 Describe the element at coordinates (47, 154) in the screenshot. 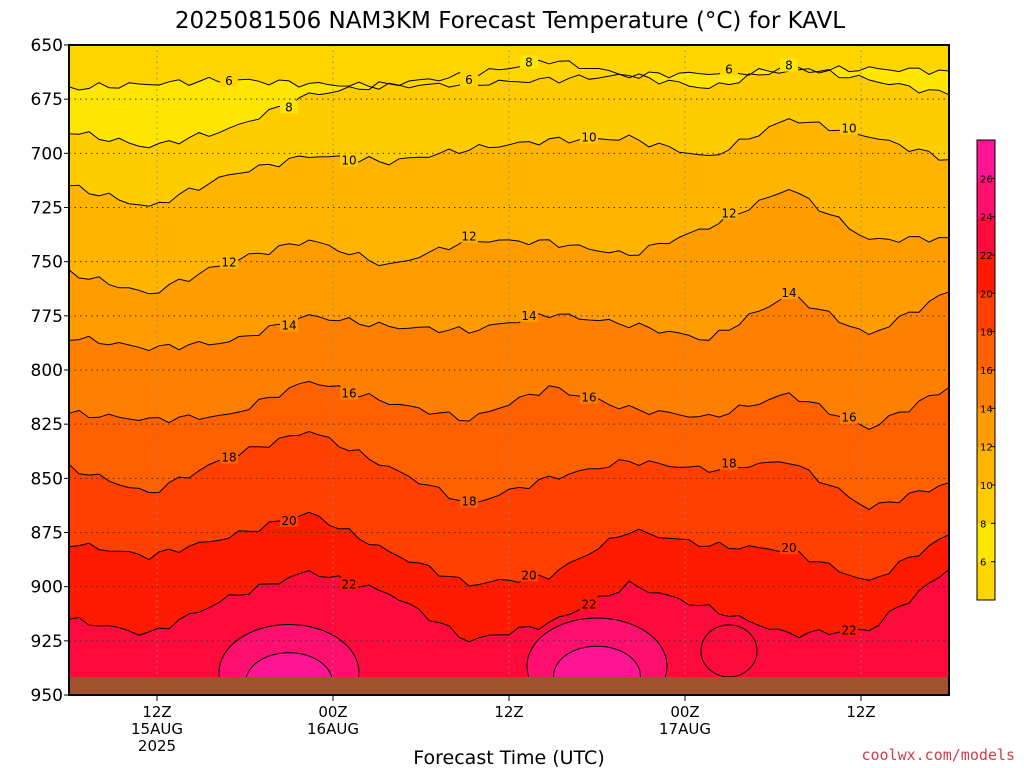

I see `y-tick-label-700: 700` at that location.